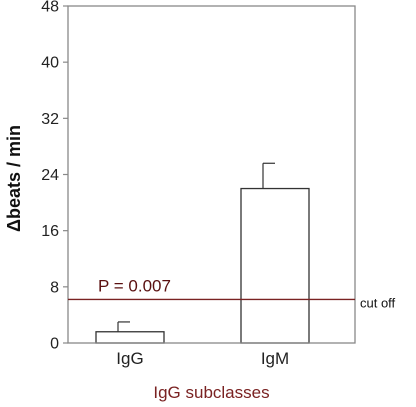 This screenshot has height=407, width=416. I want to click on x-axis-label: IgG subclasses, so click(211, 392).